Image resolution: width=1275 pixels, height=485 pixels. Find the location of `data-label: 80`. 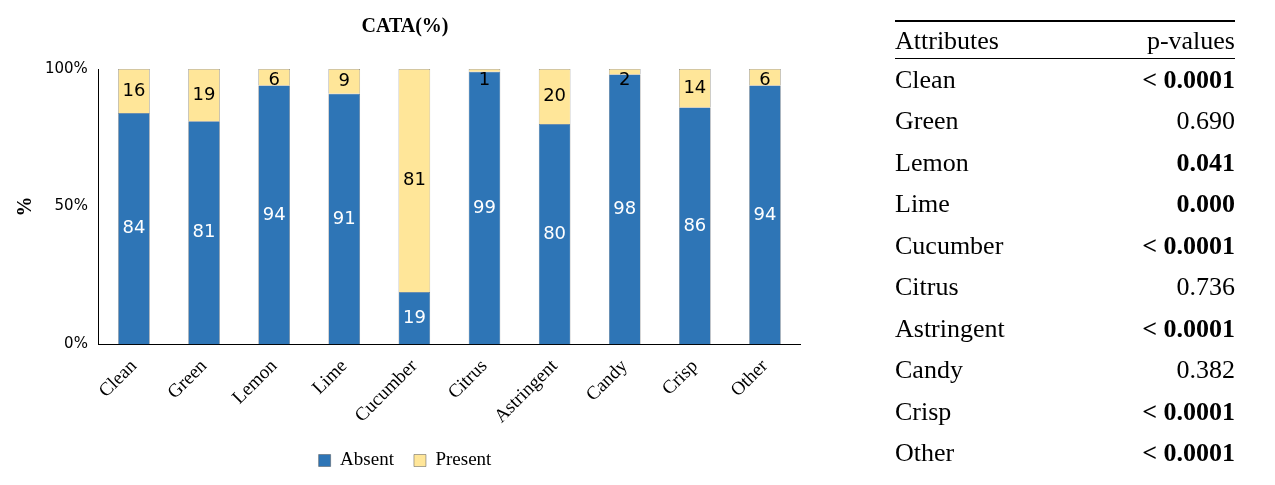

data-label: 80 is located at coordinates (555, 232).